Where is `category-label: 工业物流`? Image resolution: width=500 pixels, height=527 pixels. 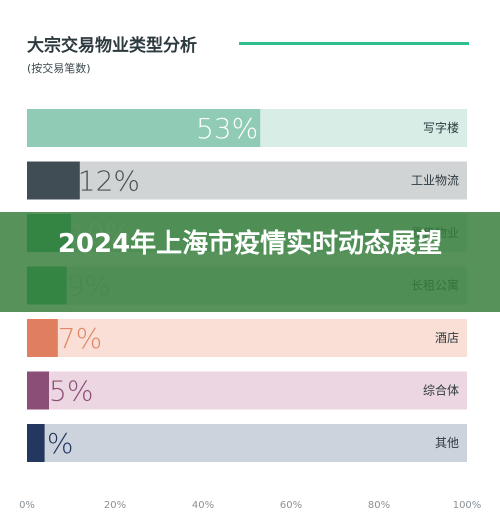
category-label: 工业物流 is located at coordinates (435, 181).